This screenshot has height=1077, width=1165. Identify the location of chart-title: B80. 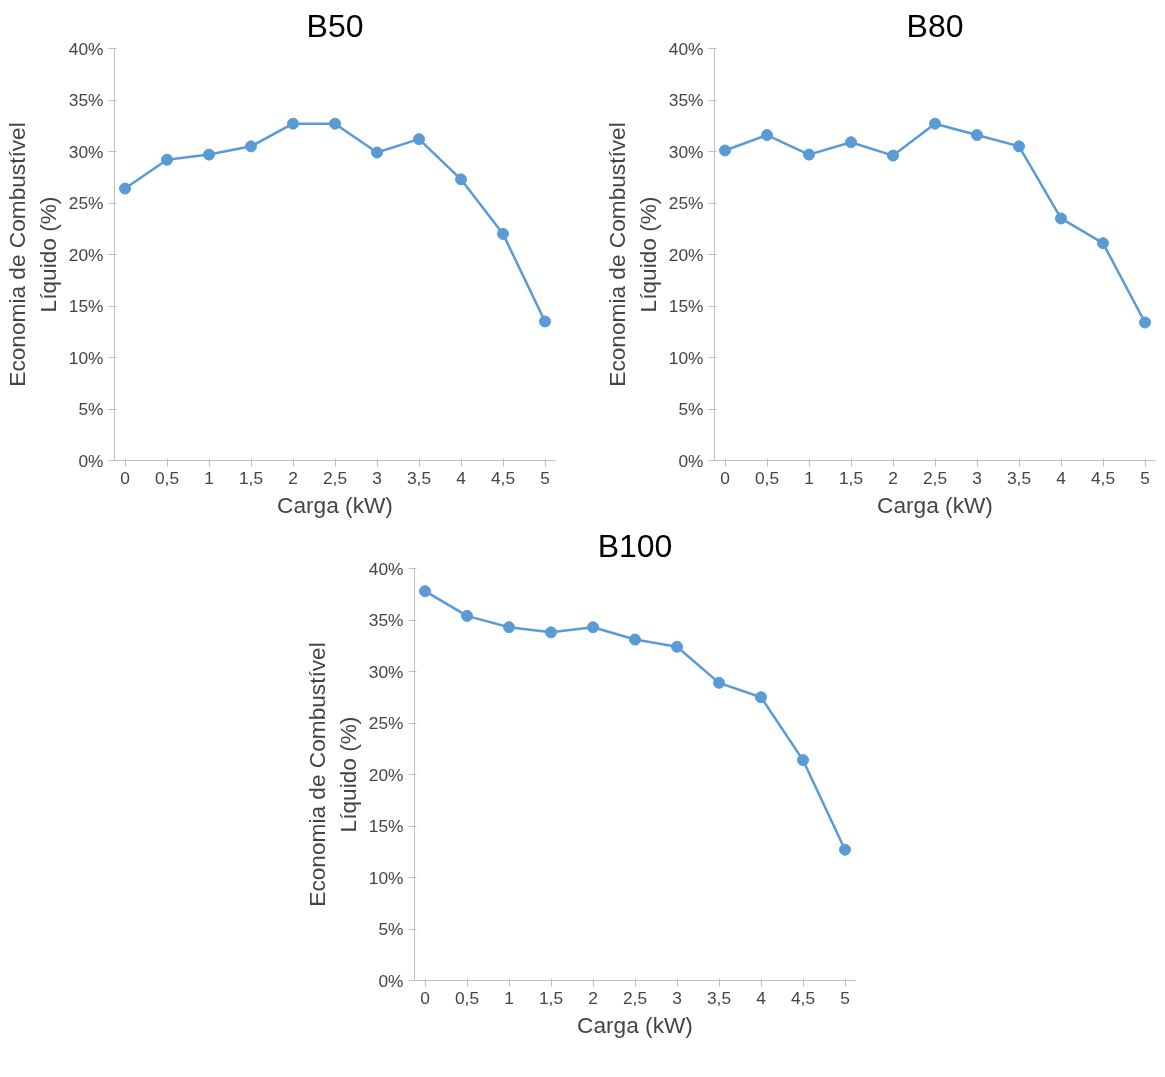
(935, 25).